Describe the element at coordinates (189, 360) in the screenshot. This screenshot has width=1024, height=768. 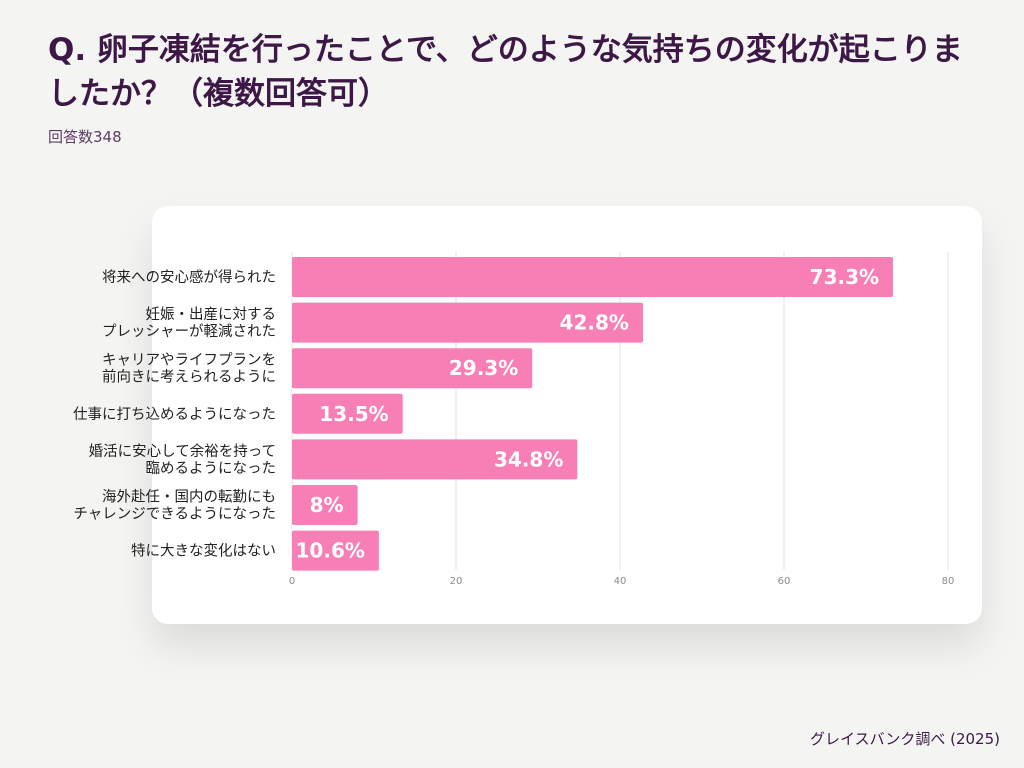
I see `category-label: キャリアやライフプランを` at that location.